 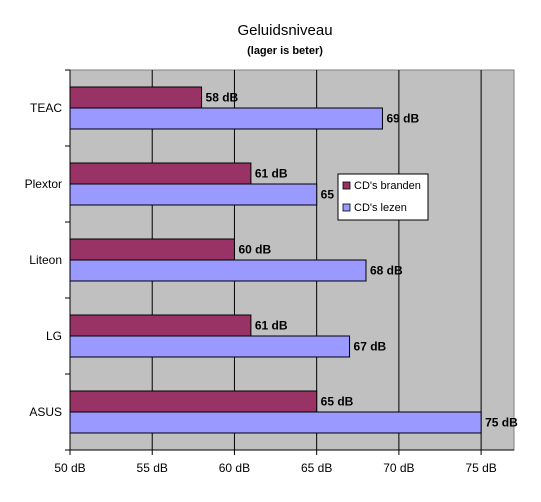 I want to click on legend-swatch-lezen, so click(x=346, y=207).